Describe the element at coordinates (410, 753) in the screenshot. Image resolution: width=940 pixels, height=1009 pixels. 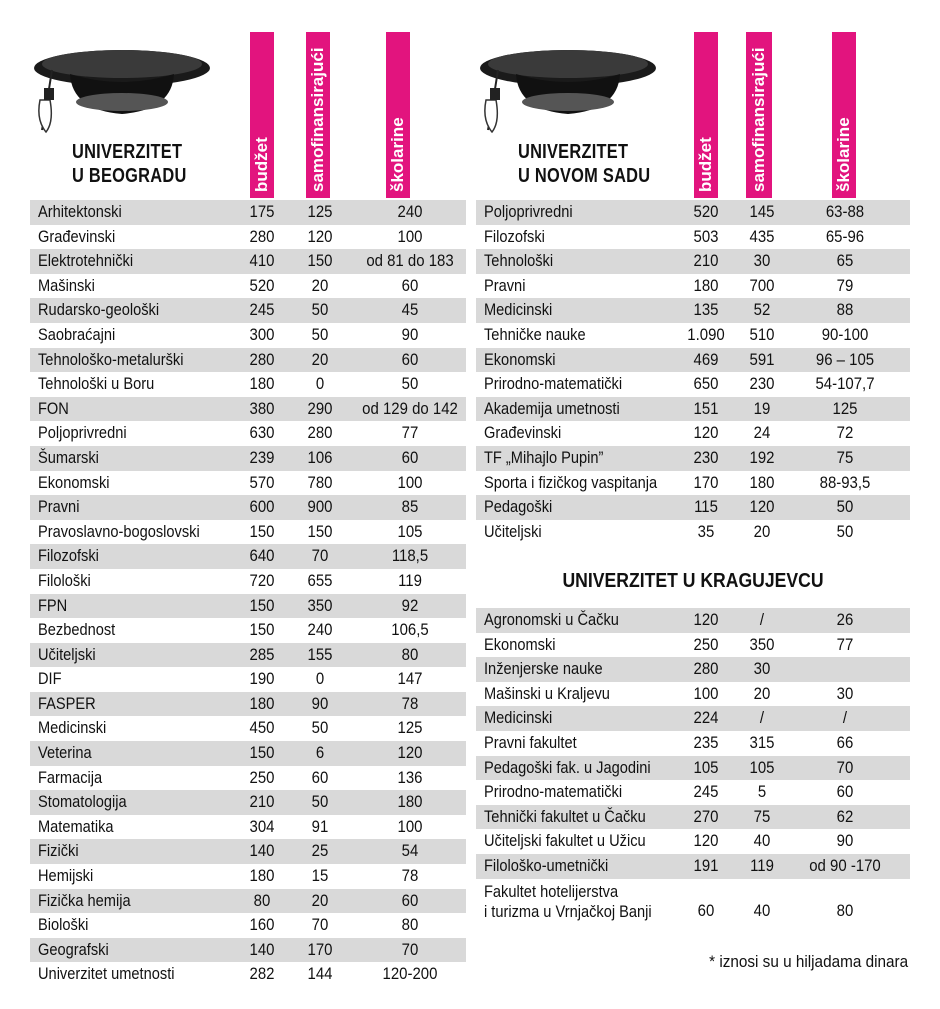
I see `fees-value: 120` at that location.